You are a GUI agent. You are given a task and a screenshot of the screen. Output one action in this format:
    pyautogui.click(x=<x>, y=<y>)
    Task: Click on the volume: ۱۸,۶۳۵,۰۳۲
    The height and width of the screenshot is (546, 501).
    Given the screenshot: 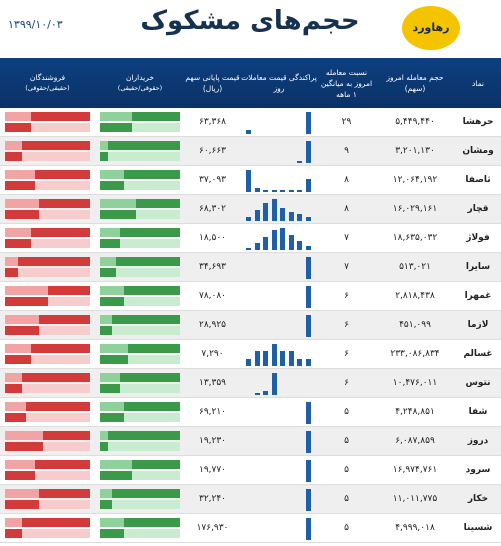 What is the action you would take?
    pyautogui.click(x=415, y=238)
    